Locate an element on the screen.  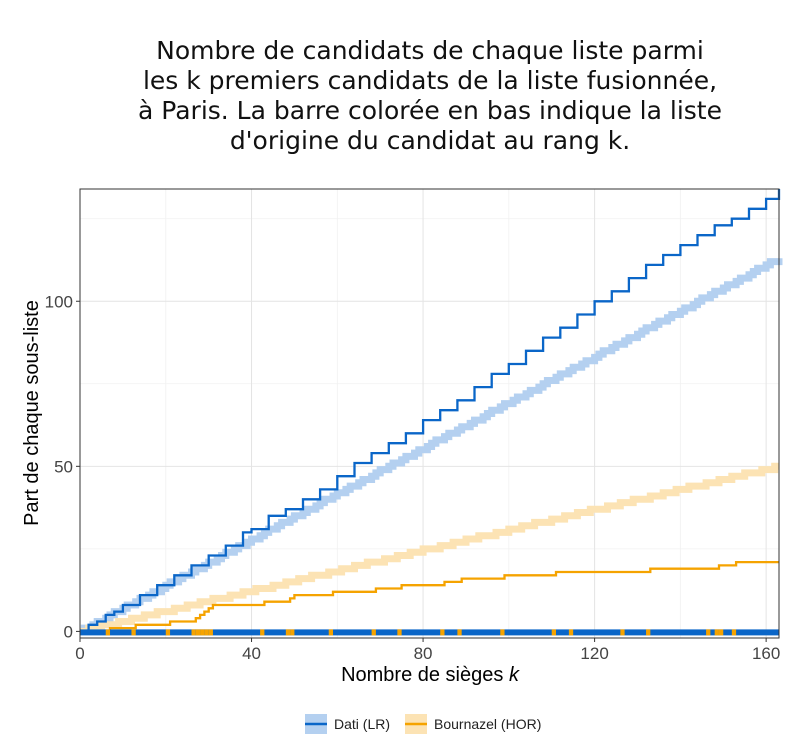
rank-bar is located at coordinates (429, 632).